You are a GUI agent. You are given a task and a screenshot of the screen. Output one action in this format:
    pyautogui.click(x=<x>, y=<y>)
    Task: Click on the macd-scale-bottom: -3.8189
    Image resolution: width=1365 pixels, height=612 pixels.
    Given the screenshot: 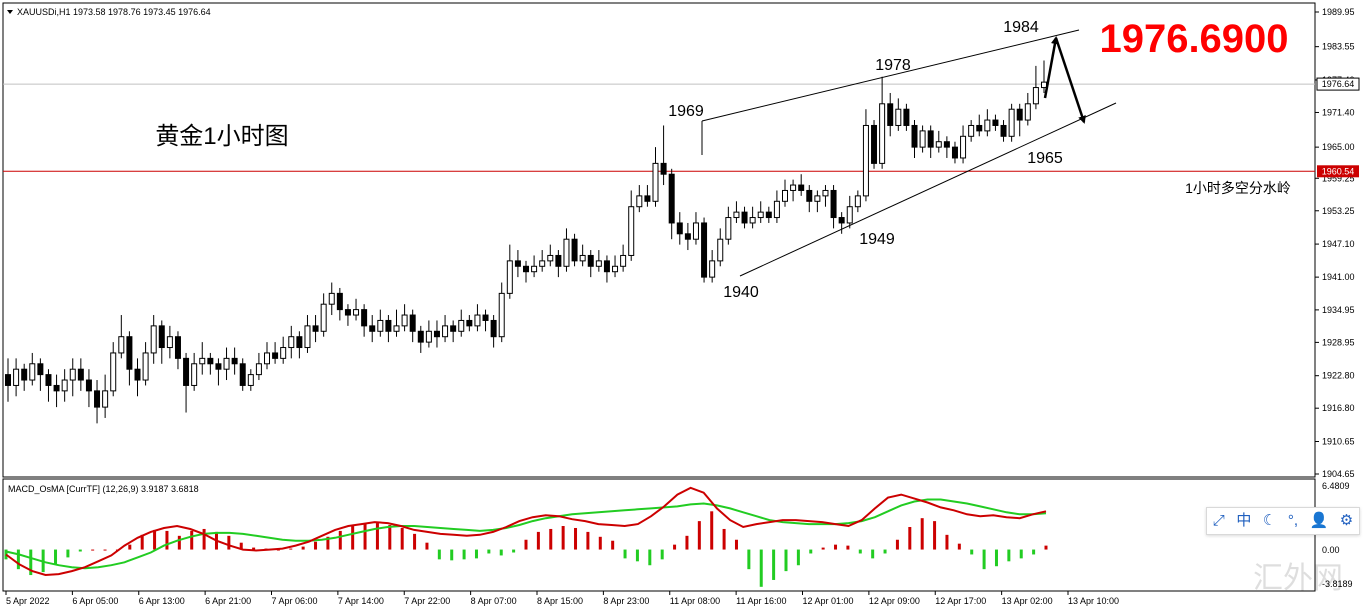 What is the action you would take?
    pyautogui.click(x=1337, y=584)
    